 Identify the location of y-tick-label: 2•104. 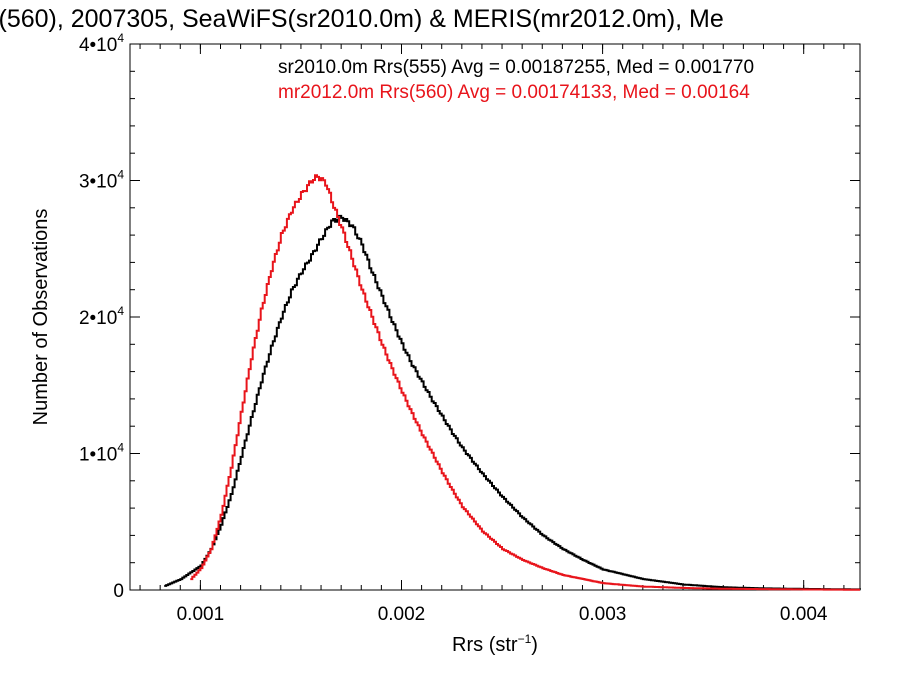
(101, 316).